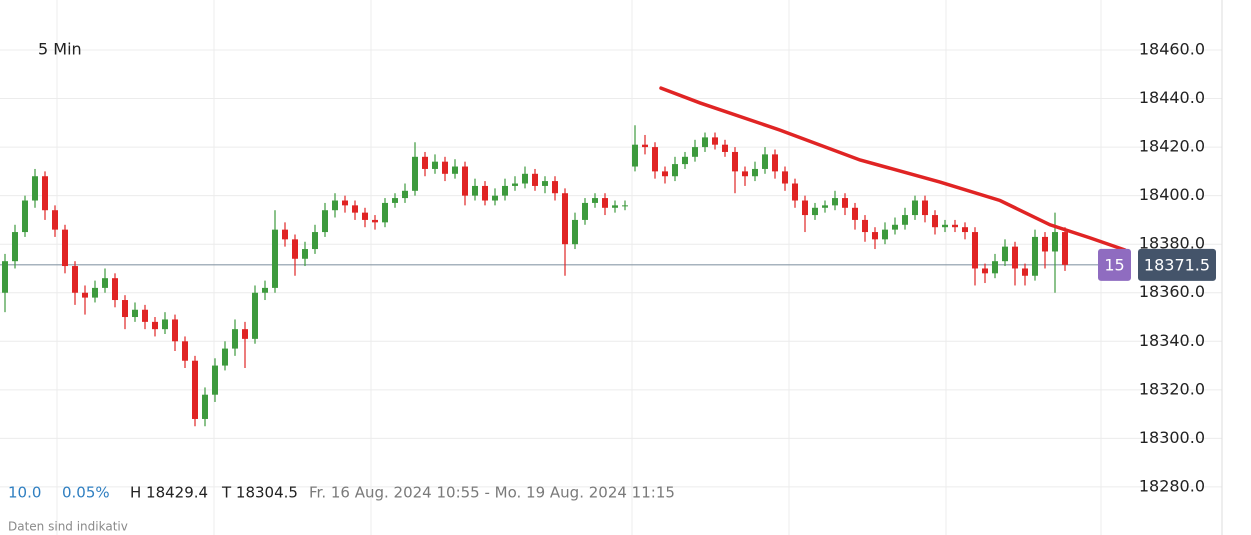  Describe the element at coordinates (1172, 49) in the screenshot. I see `y-tick-label: 18460.0` at that location.